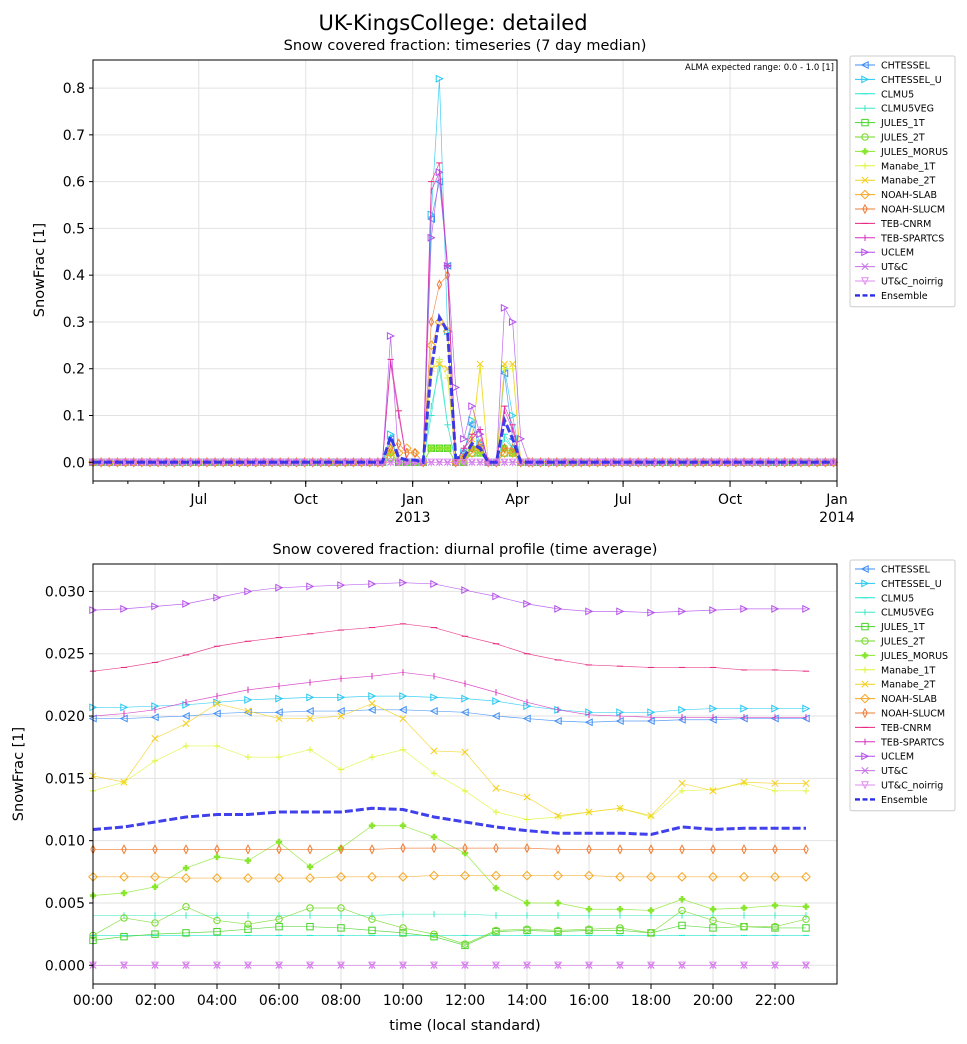 This screenshot has width=967, height=1044. What do you see at coordinates (912, 238) in the screenshot?
I see `legend-label-teb-spartcs: TEB-SPARTCS` at bounding box center [912, 238].